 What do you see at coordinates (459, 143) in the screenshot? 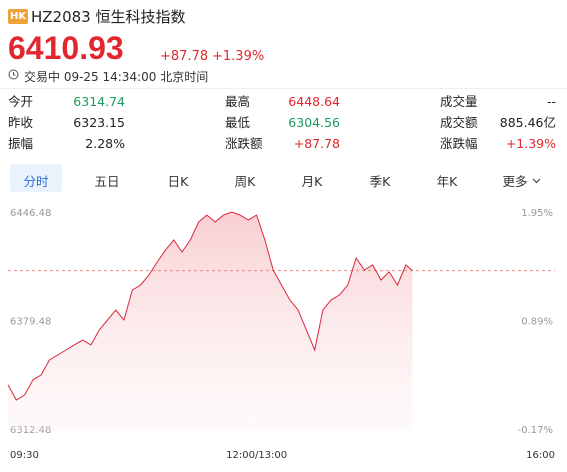
I see `stat-label: 涨跌幅` at bounding box center [459, 143].